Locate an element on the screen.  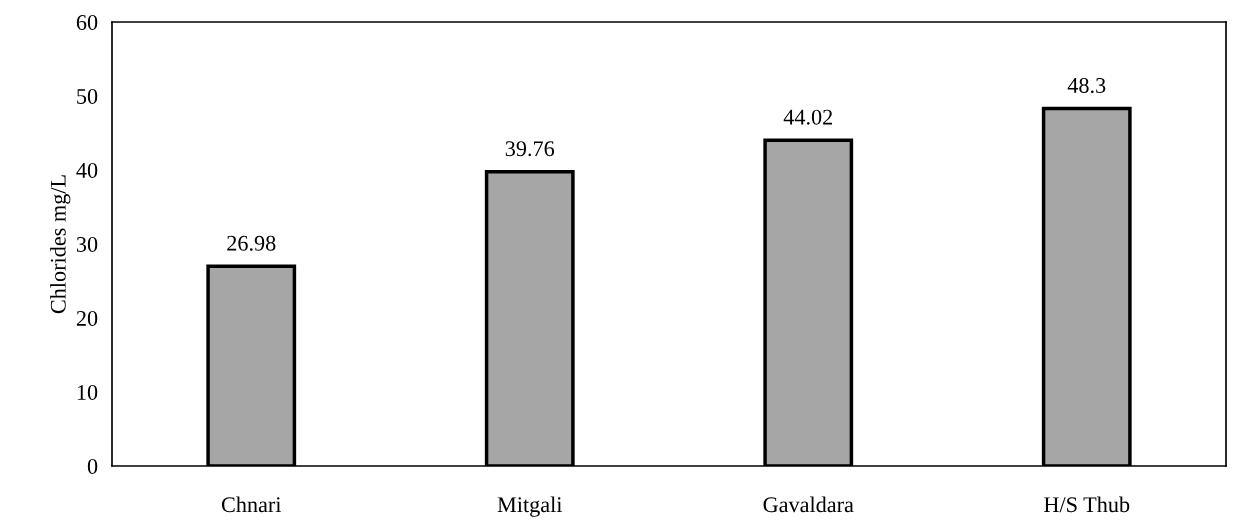
x-tick-label: H/S Thub is located at coordinates (1087, 504).